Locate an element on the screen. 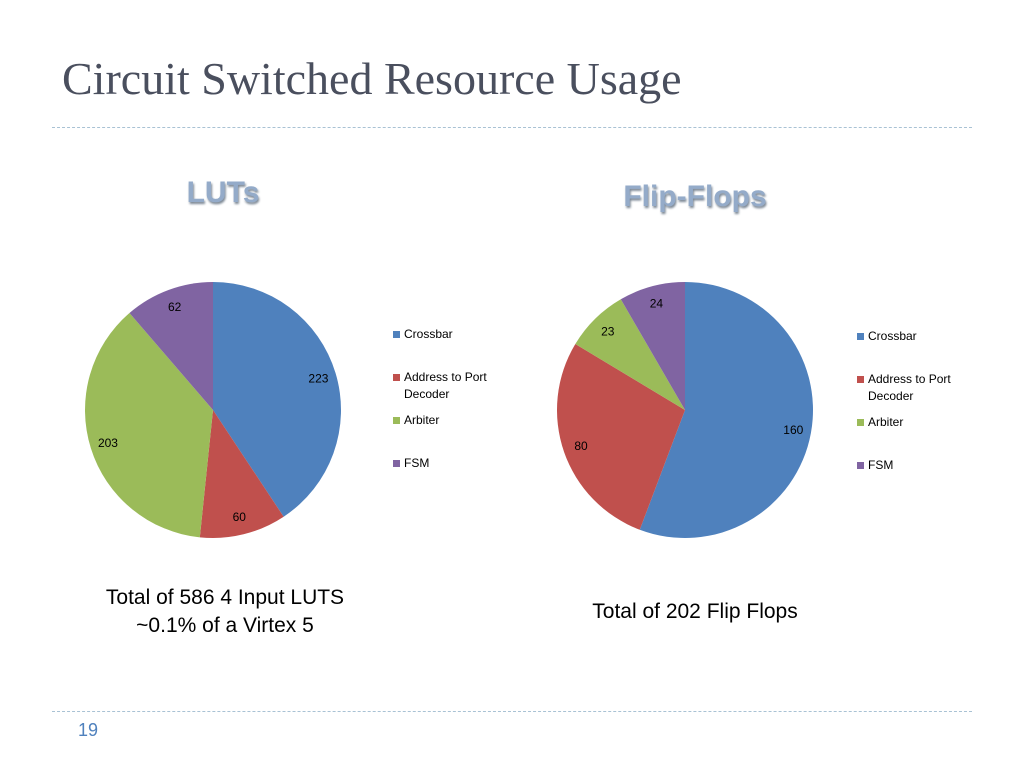  luts-chart-title: LUTs is located at coordinates (223, 192).